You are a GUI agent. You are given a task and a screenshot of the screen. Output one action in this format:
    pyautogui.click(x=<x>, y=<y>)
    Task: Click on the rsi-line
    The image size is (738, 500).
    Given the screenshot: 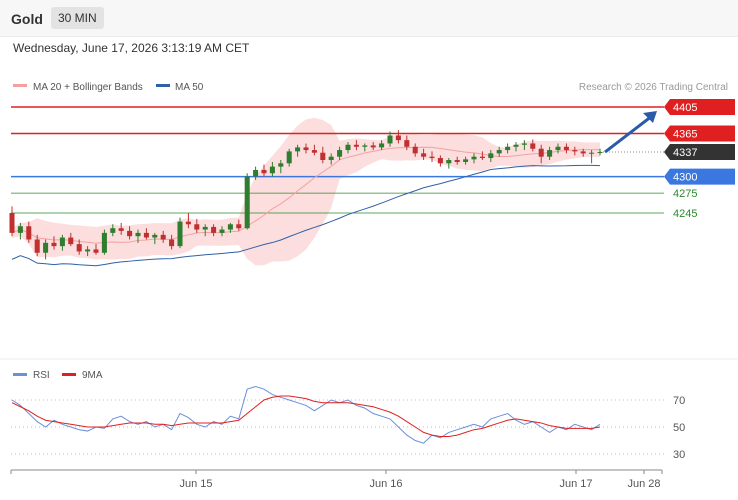 What is the action you would take?
    pyautogui.click(x=306, y=414)
    